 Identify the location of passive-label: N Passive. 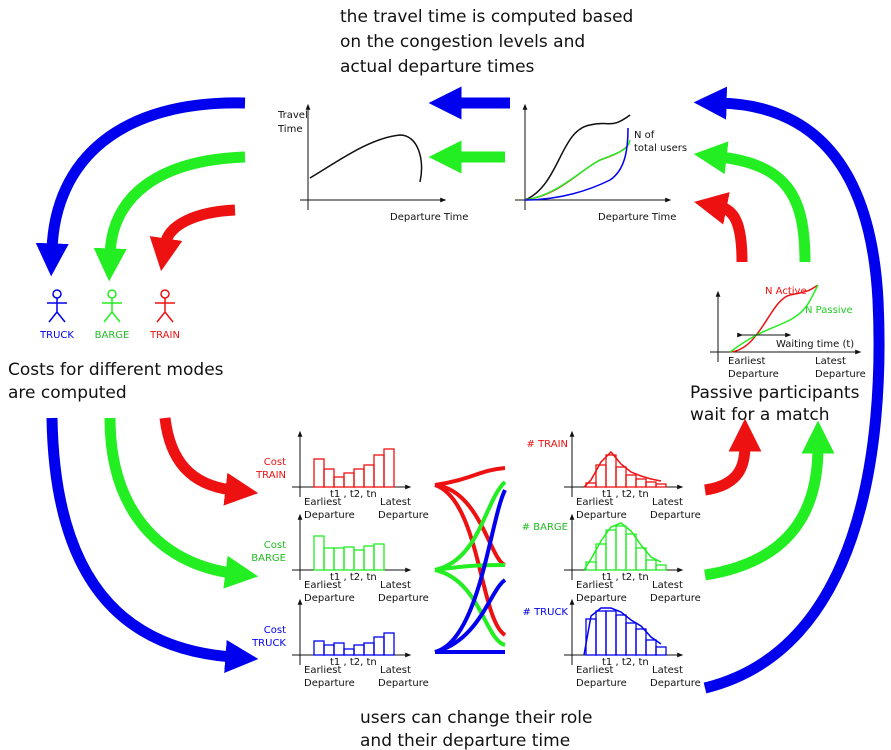
(829, 310).